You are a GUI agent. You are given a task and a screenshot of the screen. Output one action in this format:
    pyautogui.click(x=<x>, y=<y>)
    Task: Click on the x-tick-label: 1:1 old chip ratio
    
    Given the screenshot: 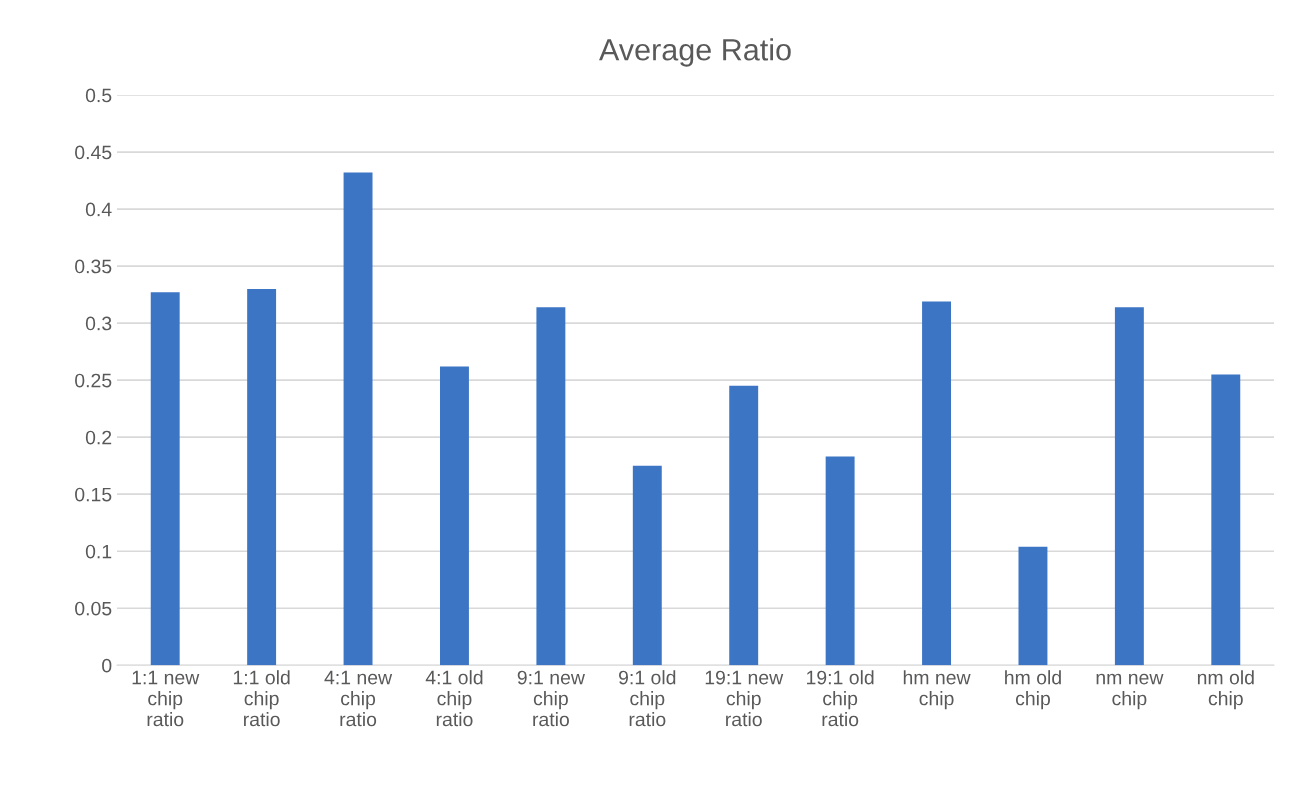 What is the action you would take?
    pyautogui.click(x=261, y=698)
    